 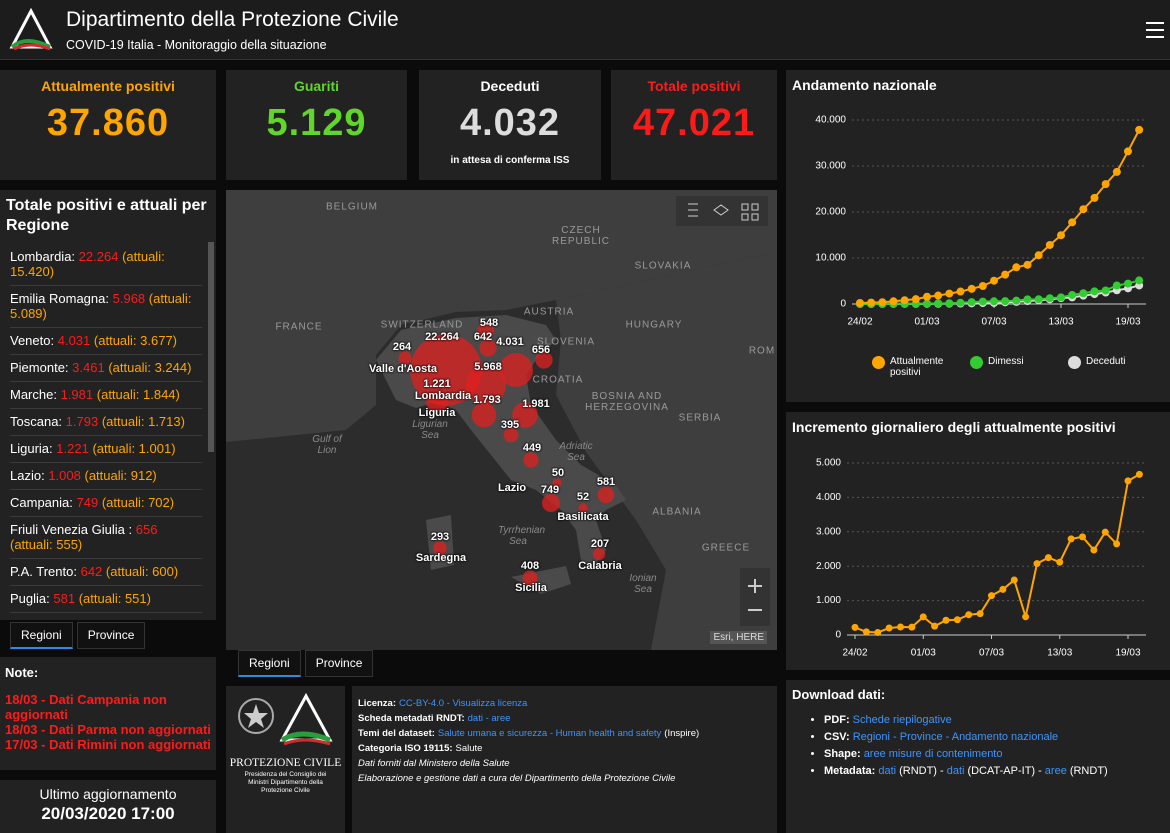 What do you see at coordinates (842, 754) in the screenshot?
I see `text: Shape:` at bounding box center [842, 754].